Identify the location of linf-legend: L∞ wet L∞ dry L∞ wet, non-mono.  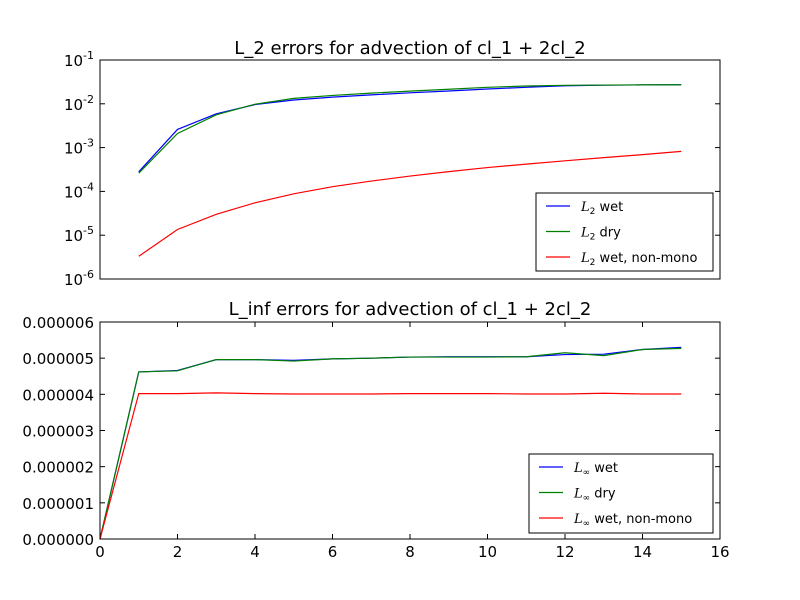
(621, 493).